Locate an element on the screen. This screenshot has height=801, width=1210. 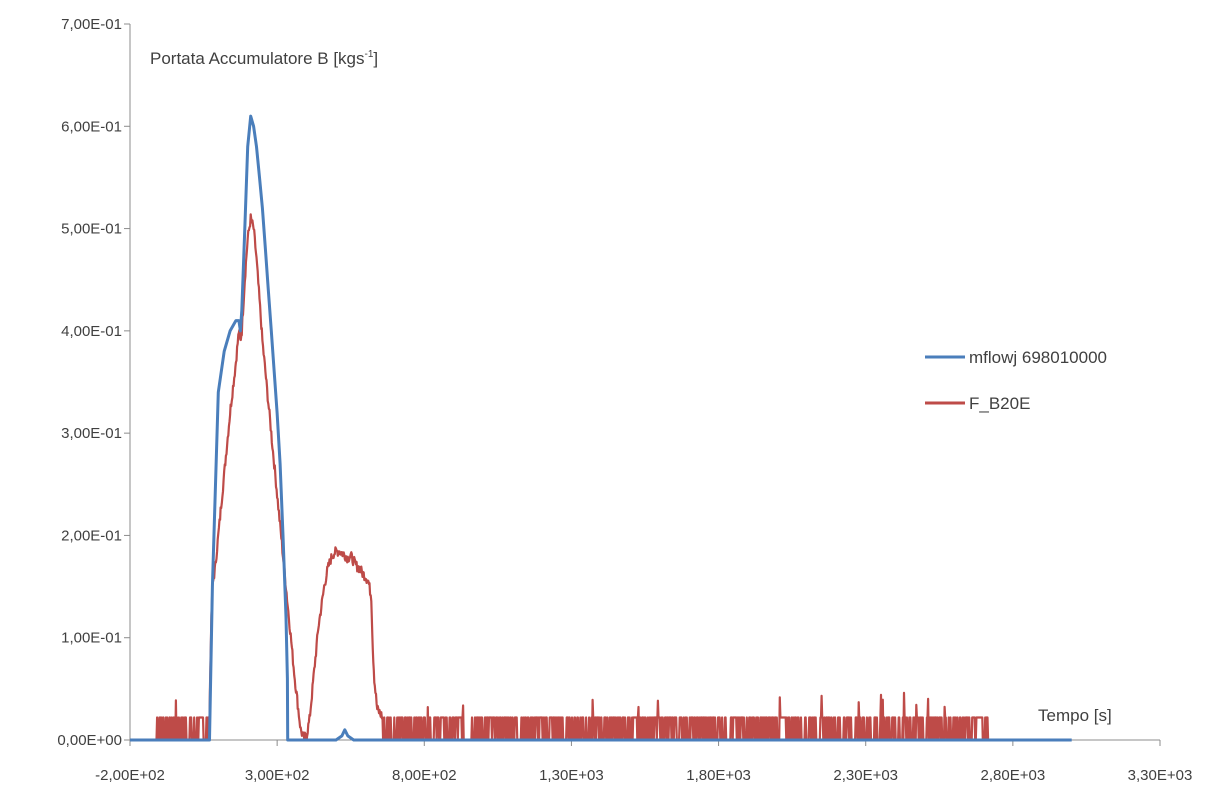
x-tick-label: 8,00E+02 is located at coordinates (424, 775).